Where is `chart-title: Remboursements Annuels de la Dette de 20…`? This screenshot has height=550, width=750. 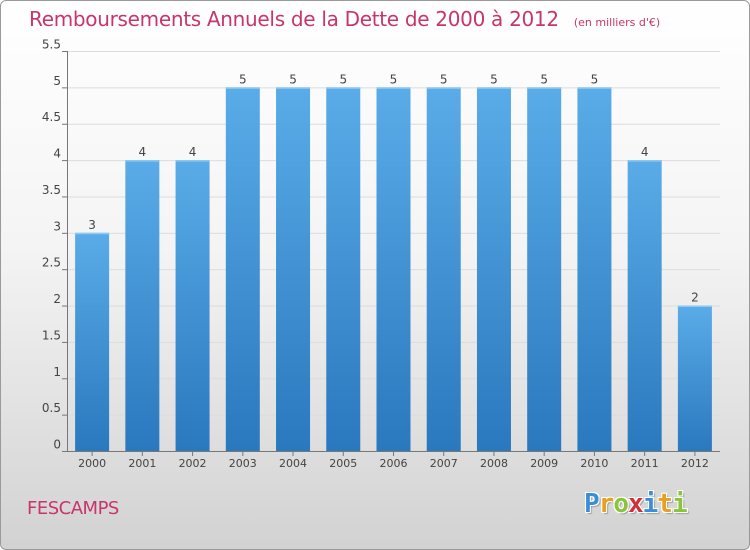
chart-title: Remboursements Annuels de la Dette de 20… is located at coordinates (294, 19).